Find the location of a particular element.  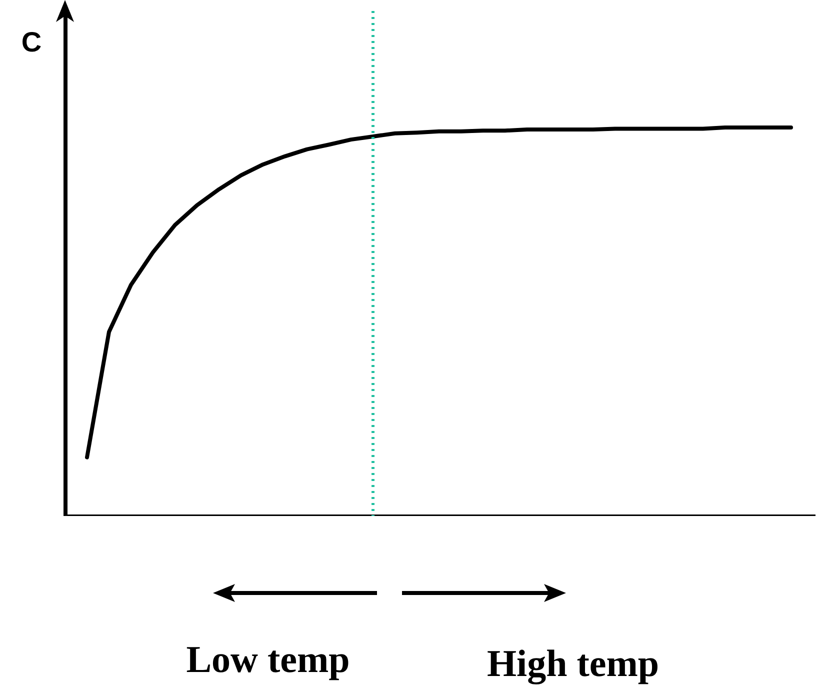

y-axis-title: C is located at coordinates (31, 42).